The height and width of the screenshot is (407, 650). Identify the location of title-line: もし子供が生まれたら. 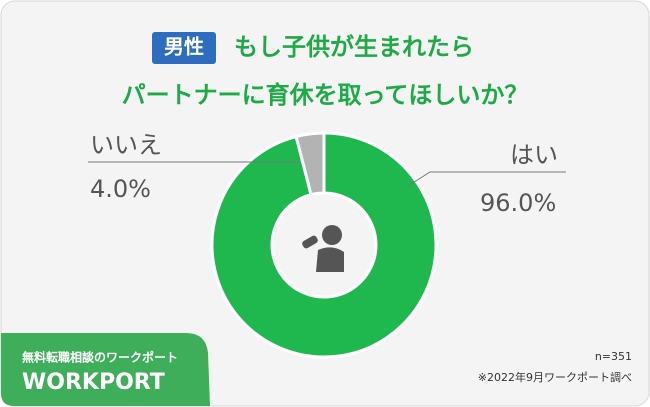
(354, 47).